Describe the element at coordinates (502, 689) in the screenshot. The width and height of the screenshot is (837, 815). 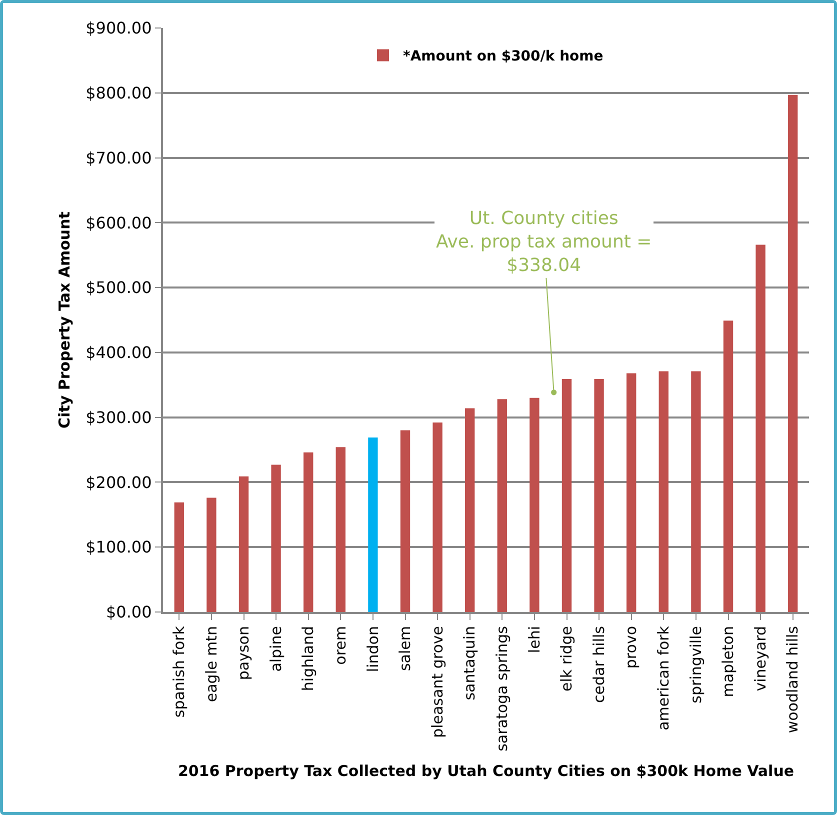
I see `x-tick-label: saratoga springs` at that location.